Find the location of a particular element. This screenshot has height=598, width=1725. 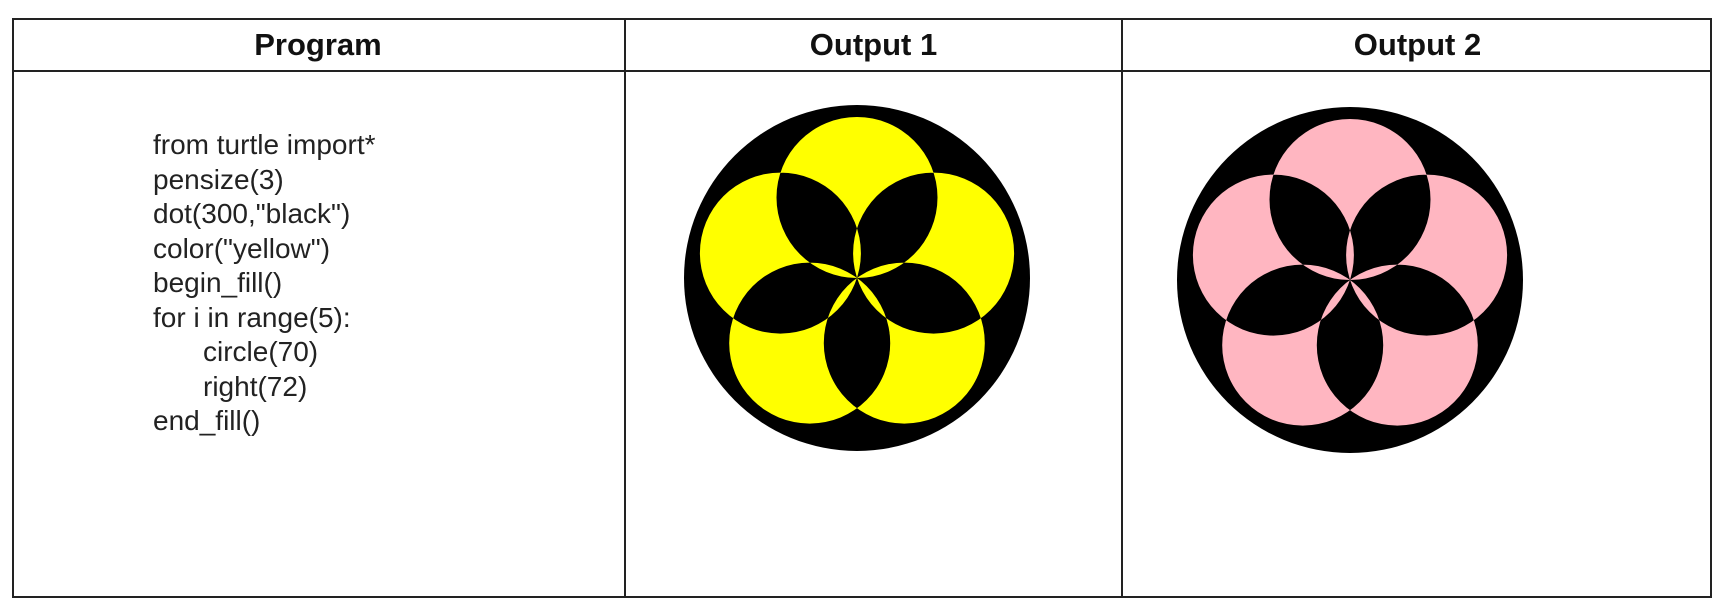

code-line: pensize(3) is located at coordinates (218, 179).